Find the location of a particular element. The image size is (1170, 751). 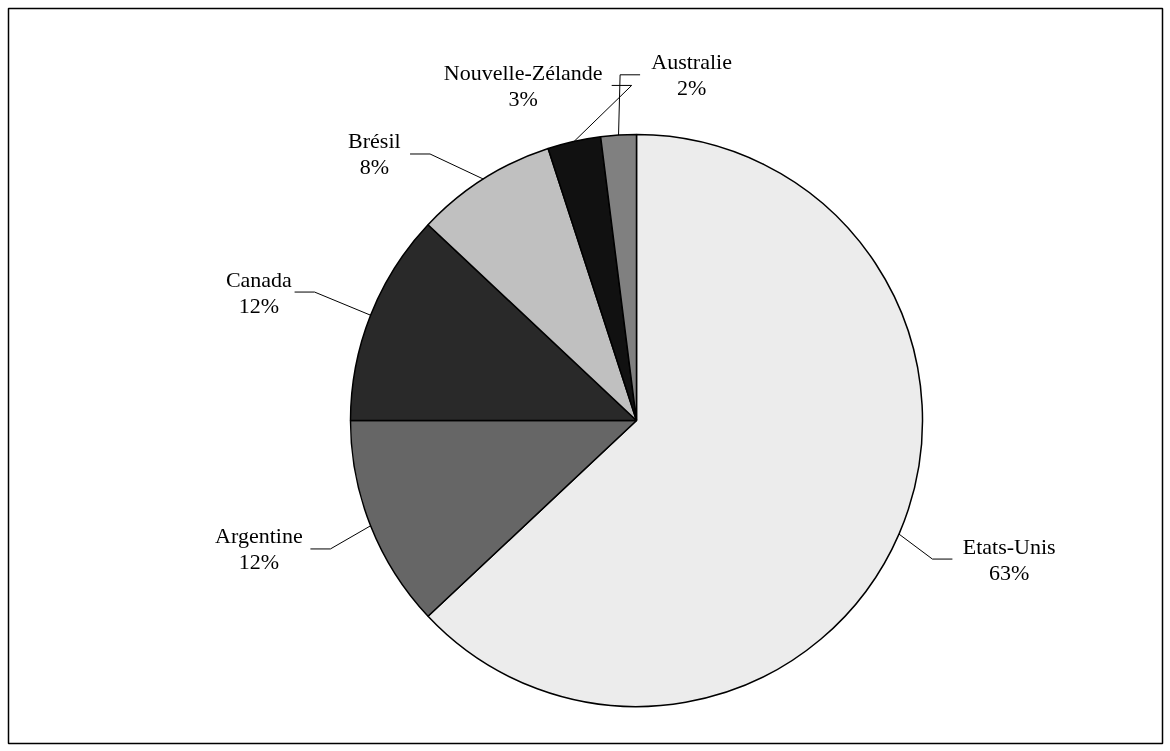

slice-label: Etats-Unis is located at coordinates (1009, 546).